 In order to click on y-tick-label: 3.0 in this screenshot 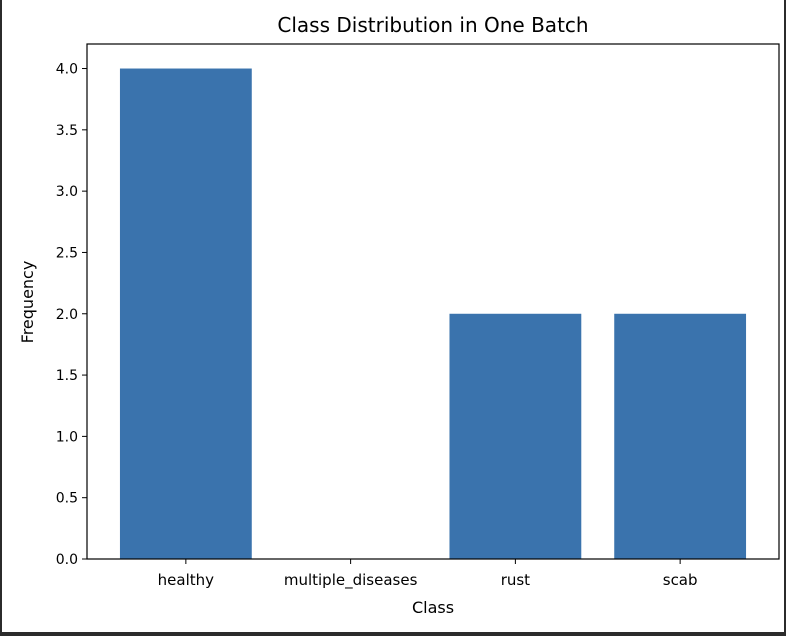, I will do `click(67, 192)`.